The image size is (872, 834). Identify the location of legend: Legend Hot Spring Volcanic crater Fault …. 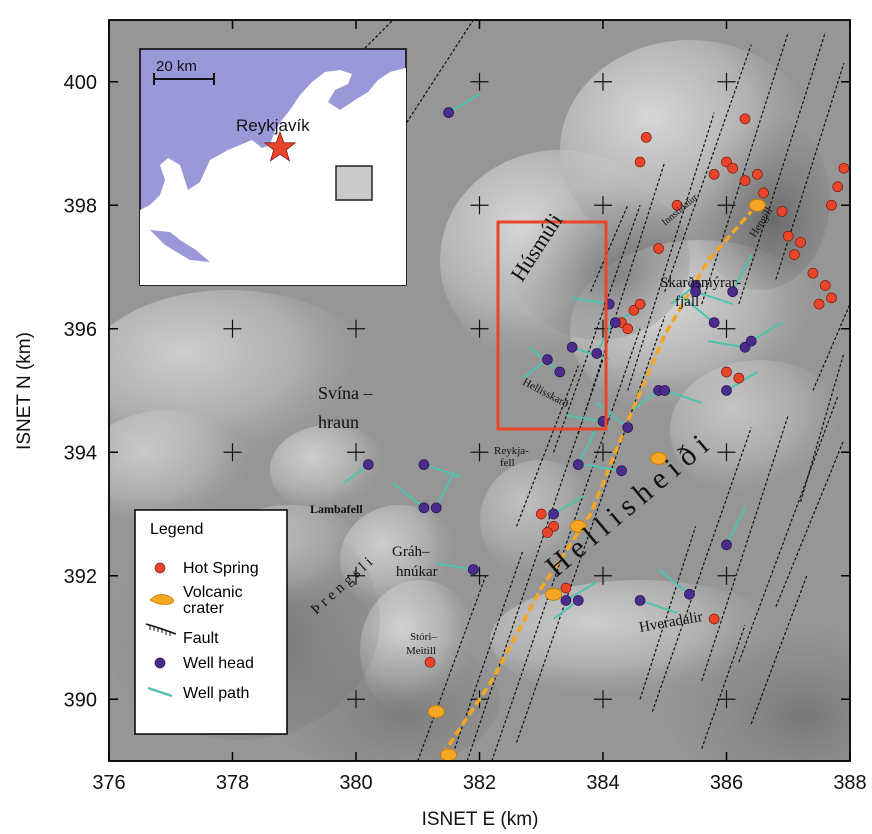
(211, 622).